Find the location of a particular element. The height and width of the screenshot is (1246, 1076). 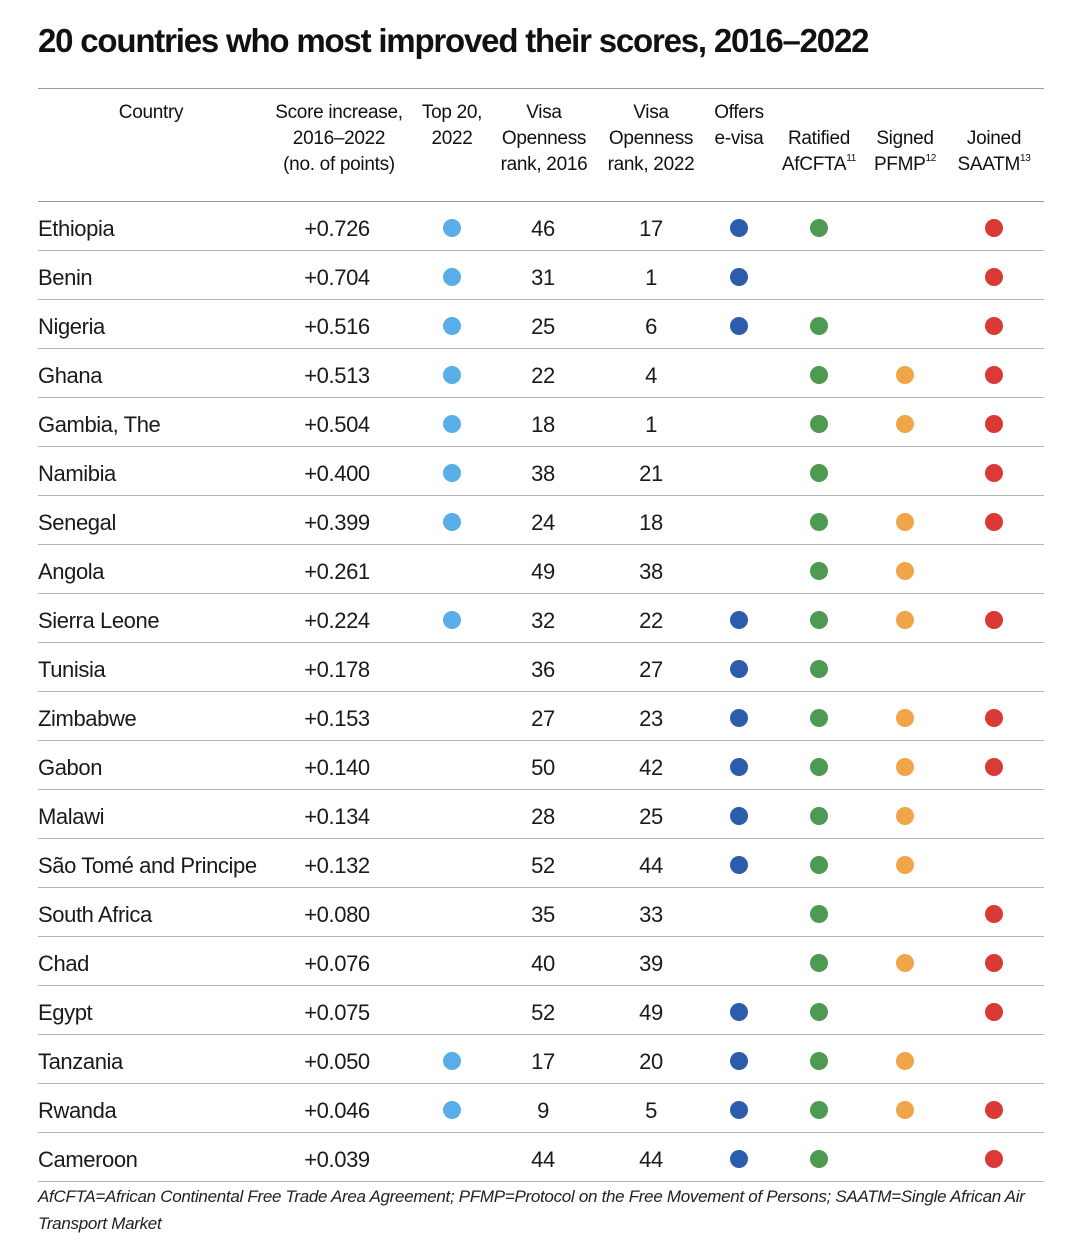

country-cell: Tunisia is located at coordinates (72, 669).